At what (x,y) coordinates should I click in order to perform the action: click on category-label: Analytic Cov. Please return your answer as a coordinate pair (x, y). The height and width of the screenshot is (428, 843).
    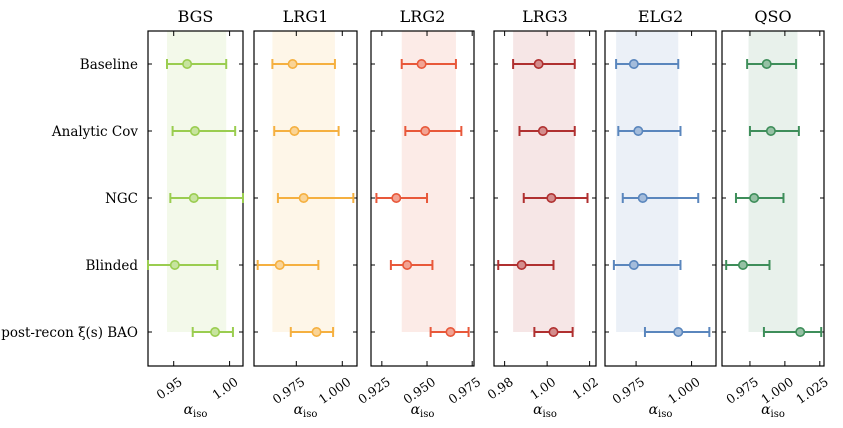
    Looking at the image, I should click on (94, 132).